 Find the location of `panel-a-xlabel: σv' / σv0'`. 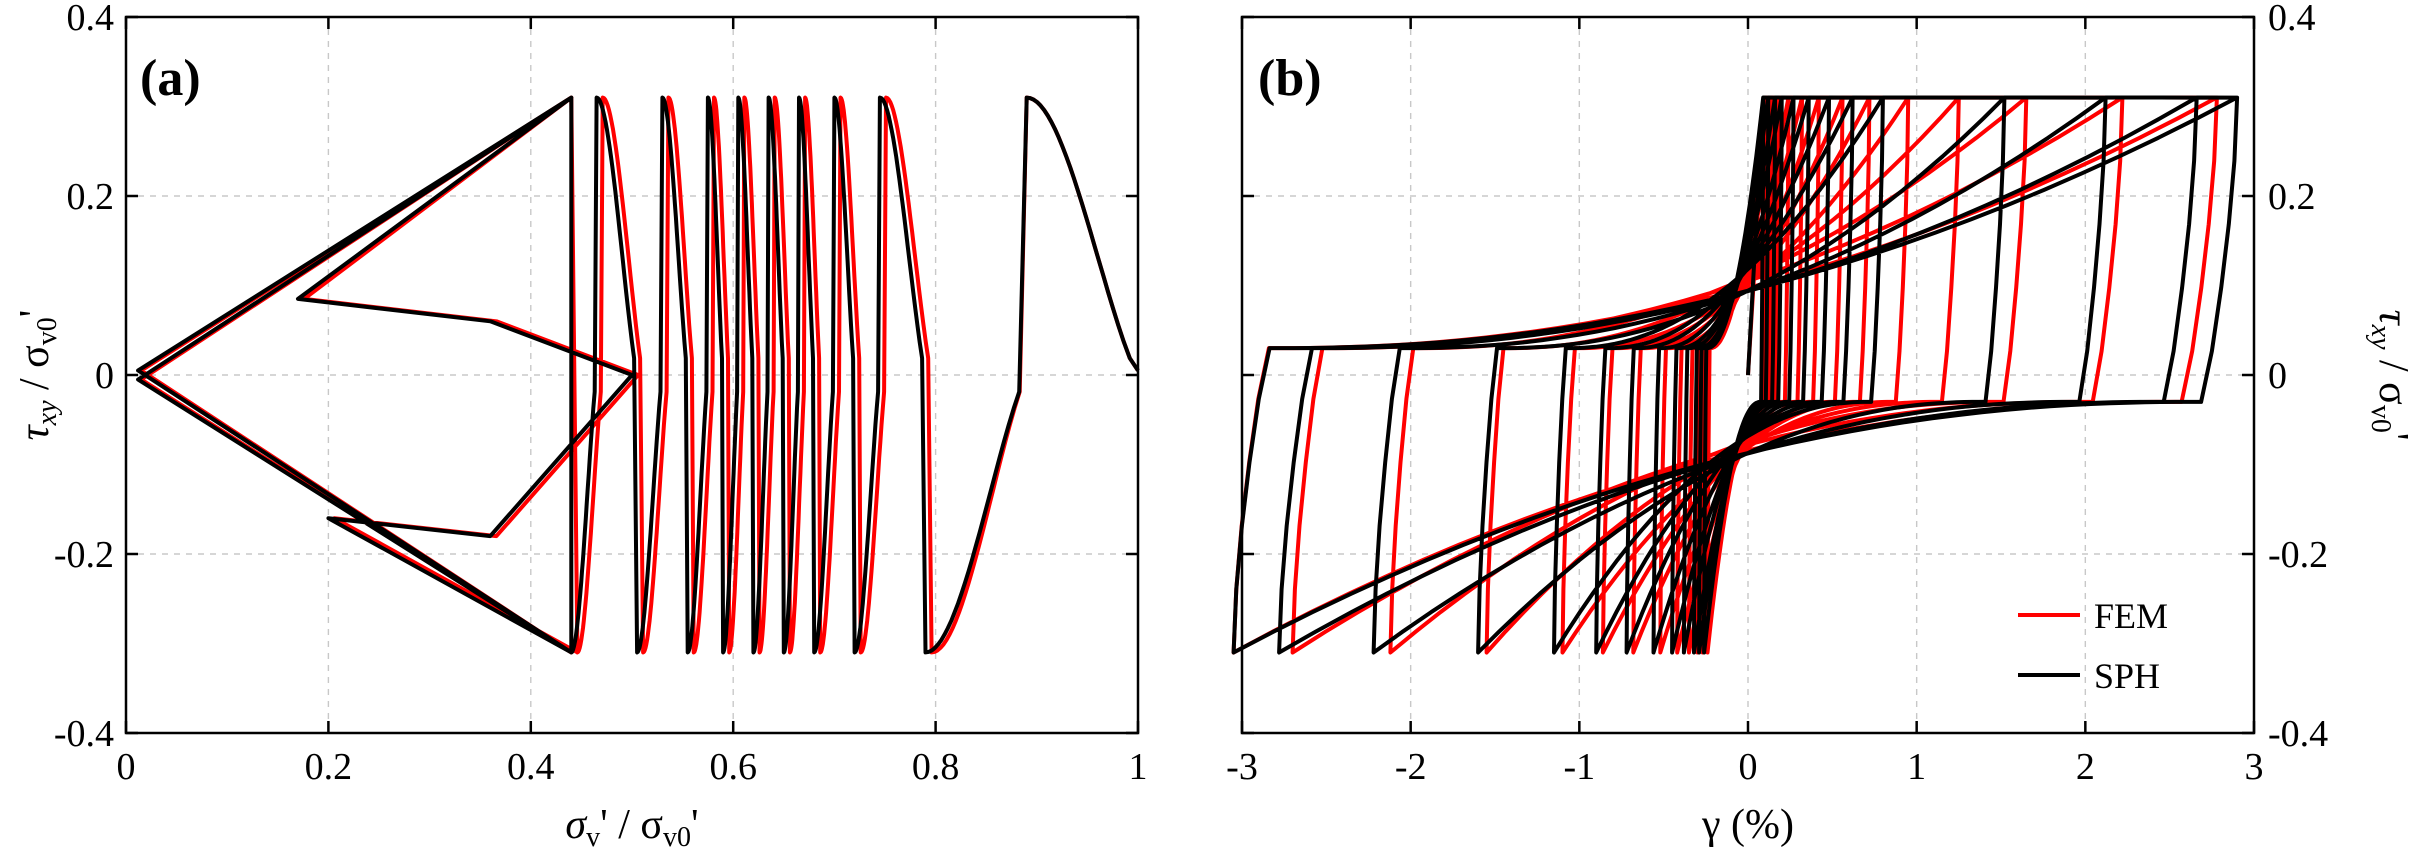

panel-a-xlabel: σv' / σv0' is located at coordinates (631, 827).